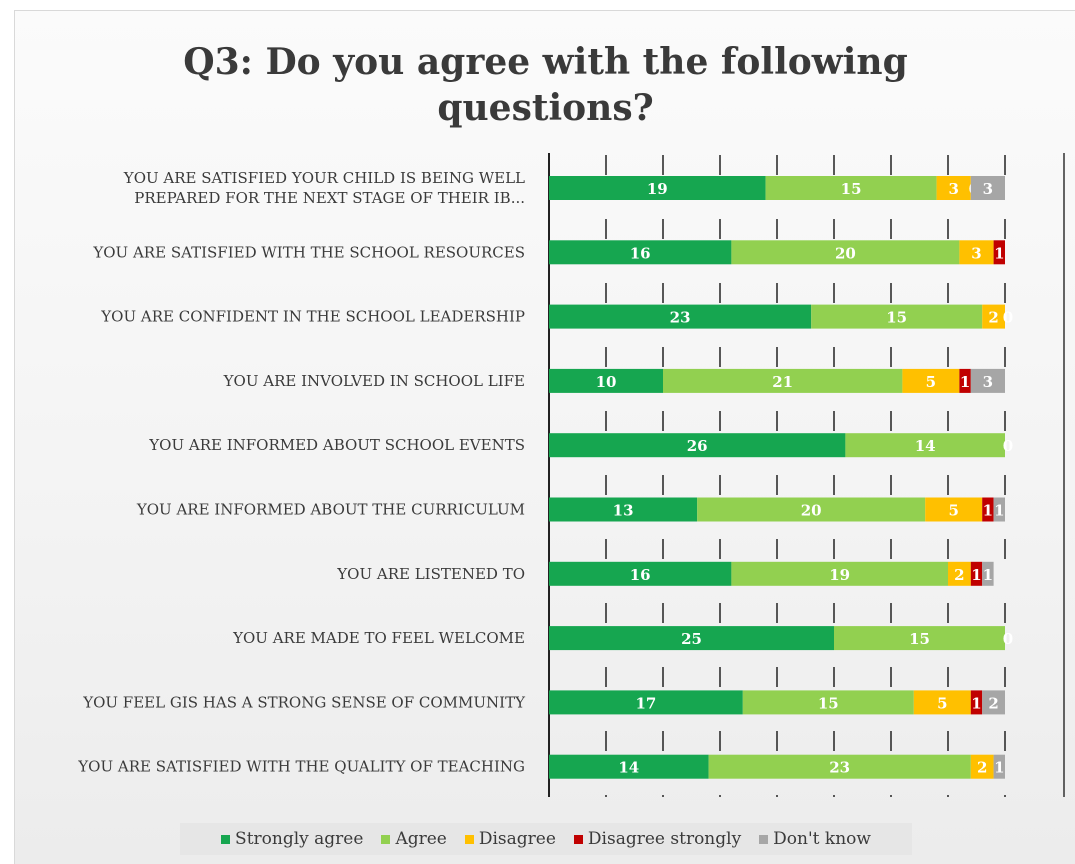  I want to click on legend-label: Disagree strongly, so click(664, 839).